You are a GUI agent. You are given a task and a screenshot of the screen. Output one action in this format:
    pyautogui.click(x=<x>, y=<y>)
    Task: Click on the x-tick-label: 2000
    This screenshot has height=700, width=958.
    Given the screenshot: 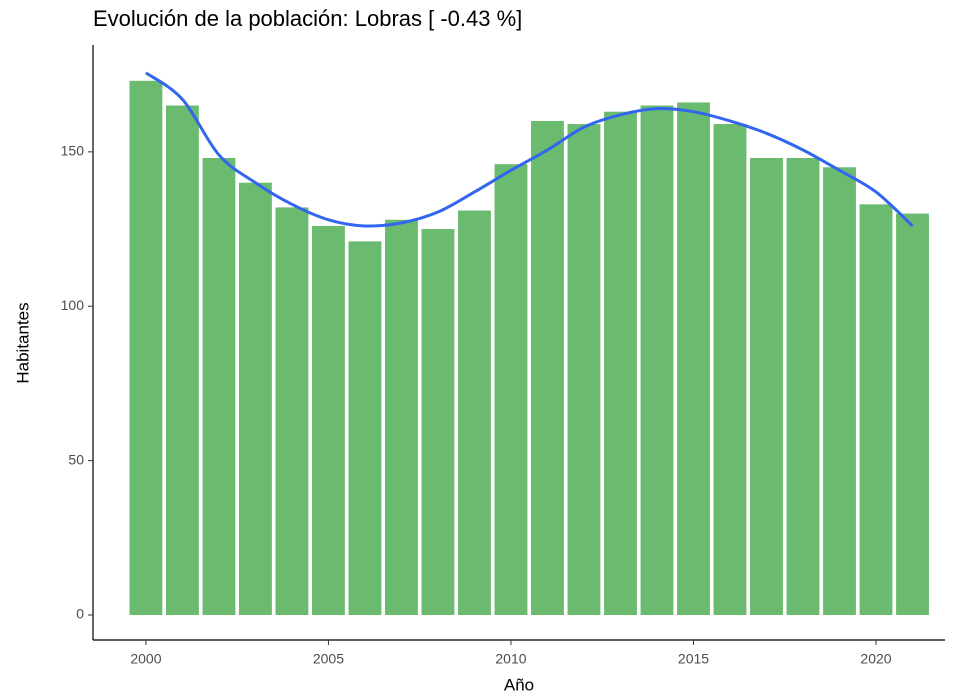 What is the action you would take?
    pyautogui.click(x=145, y=659)
    